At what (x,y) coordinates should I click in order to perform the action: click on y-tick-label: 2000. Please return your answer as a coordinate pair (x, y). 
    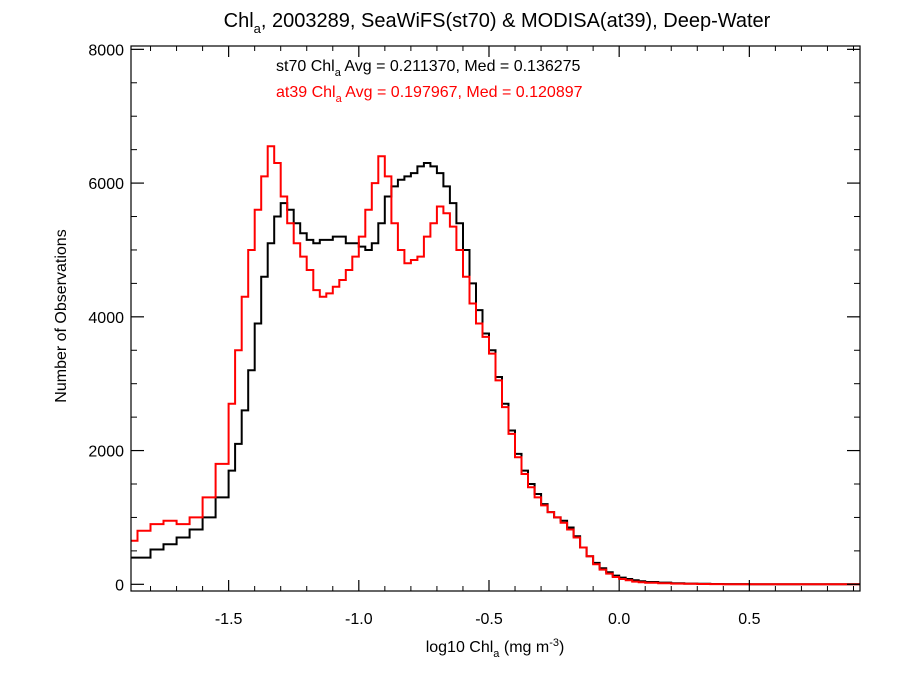
    Looking at the image, I should click on (106, 452).